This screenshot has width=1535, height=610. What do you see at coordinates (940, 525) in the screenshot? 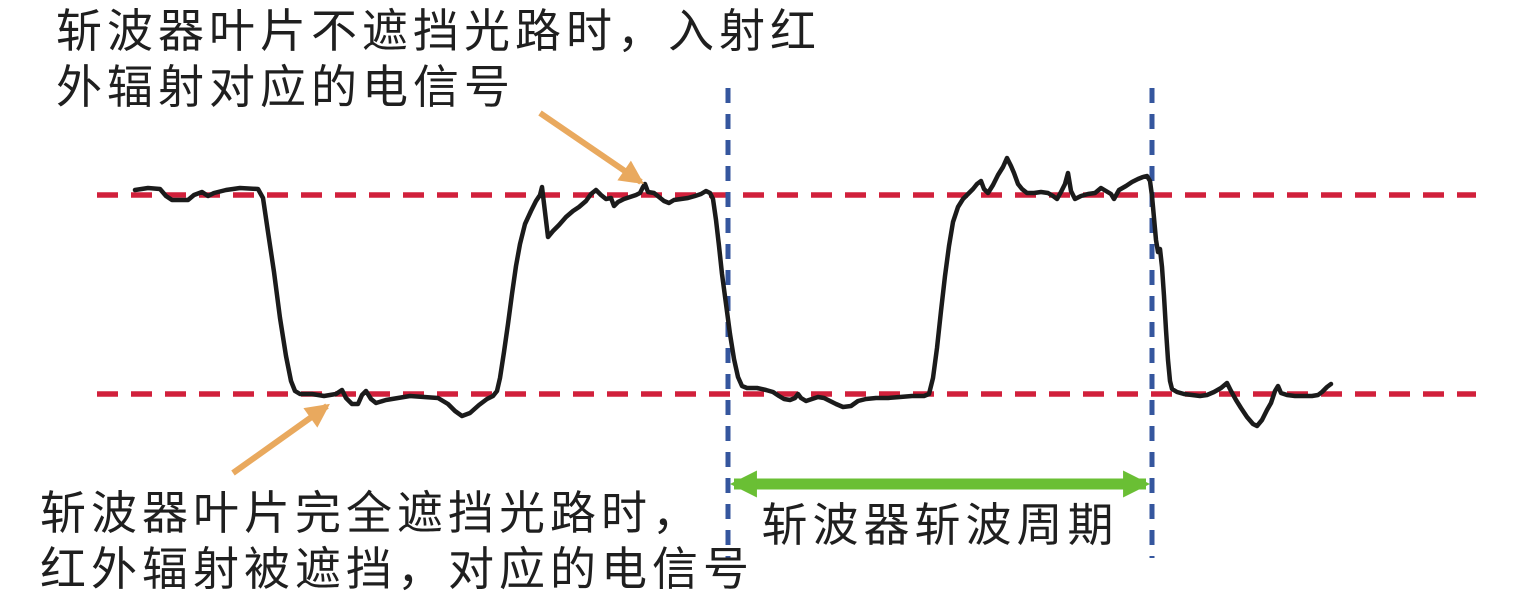
I see `period-label: 斩波器斩波周期` at bounding box center [940, 525].